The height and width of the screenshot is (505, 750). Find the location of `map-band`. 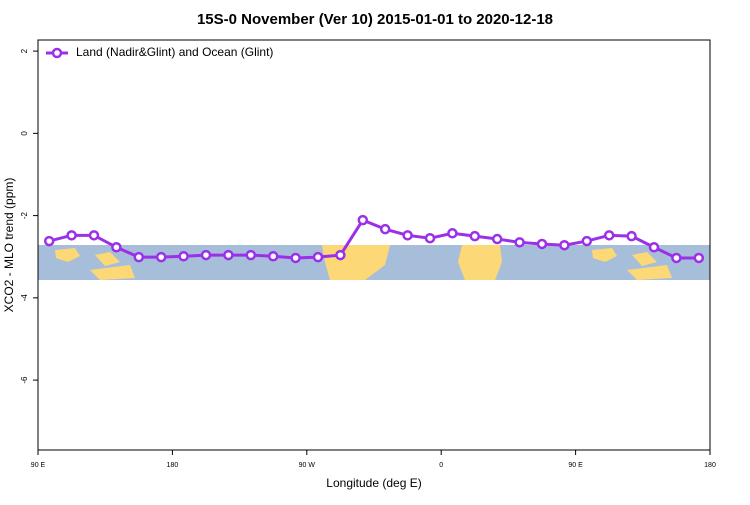

map-band is located at coordinates (374, 262).